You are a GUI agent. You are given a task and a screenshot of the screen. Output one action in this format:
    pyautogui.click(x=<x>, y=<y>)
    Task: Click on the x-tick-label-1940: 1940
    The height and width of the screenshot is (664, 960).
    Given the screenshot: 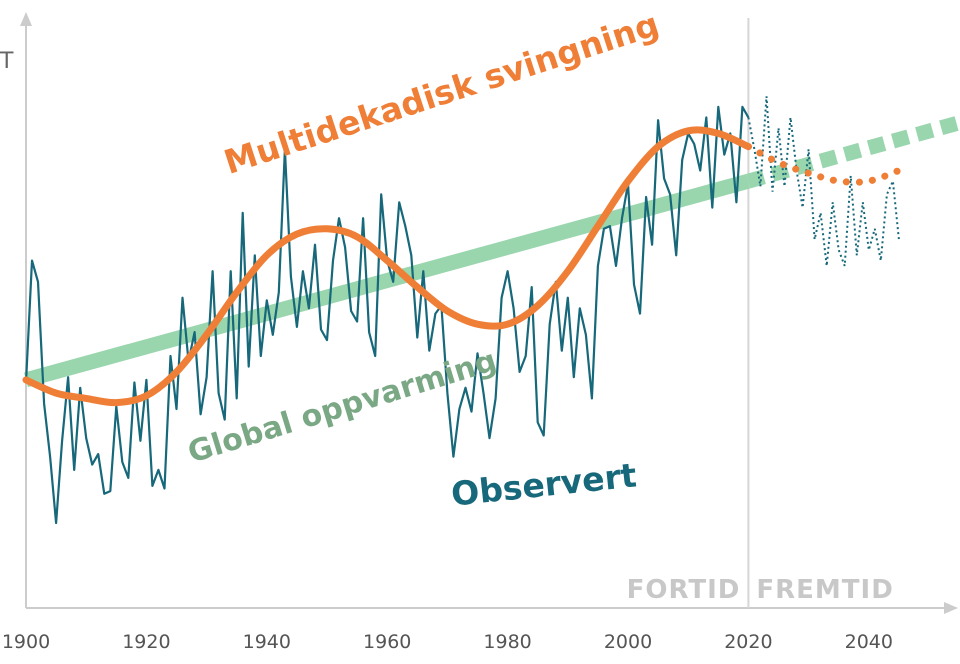 What is the action you would take?
    pyautogui.click(x=267, y=642)
    